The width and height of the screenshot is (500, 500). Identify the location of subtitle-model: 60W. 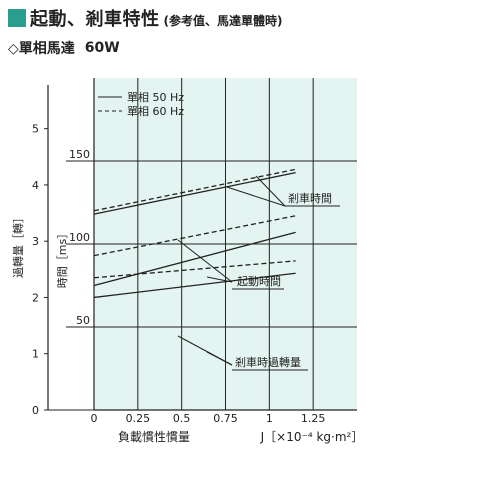
(102, 48).